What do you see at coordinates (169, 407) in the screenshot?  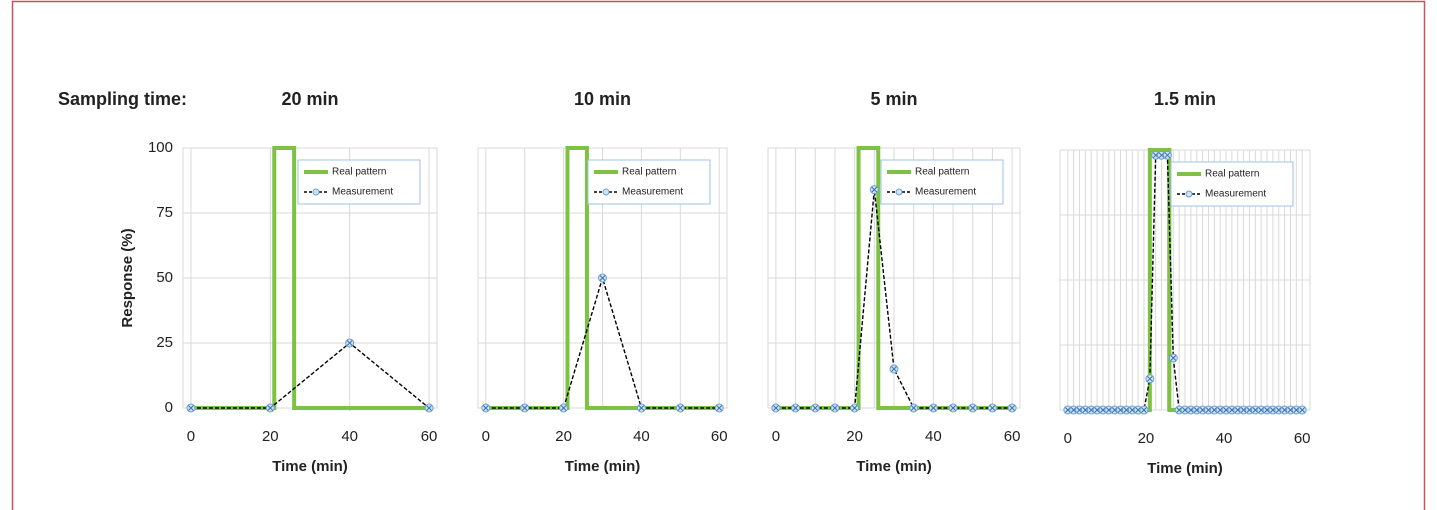 I see `y-tick-label: 0` at bounding box center [169, 407].